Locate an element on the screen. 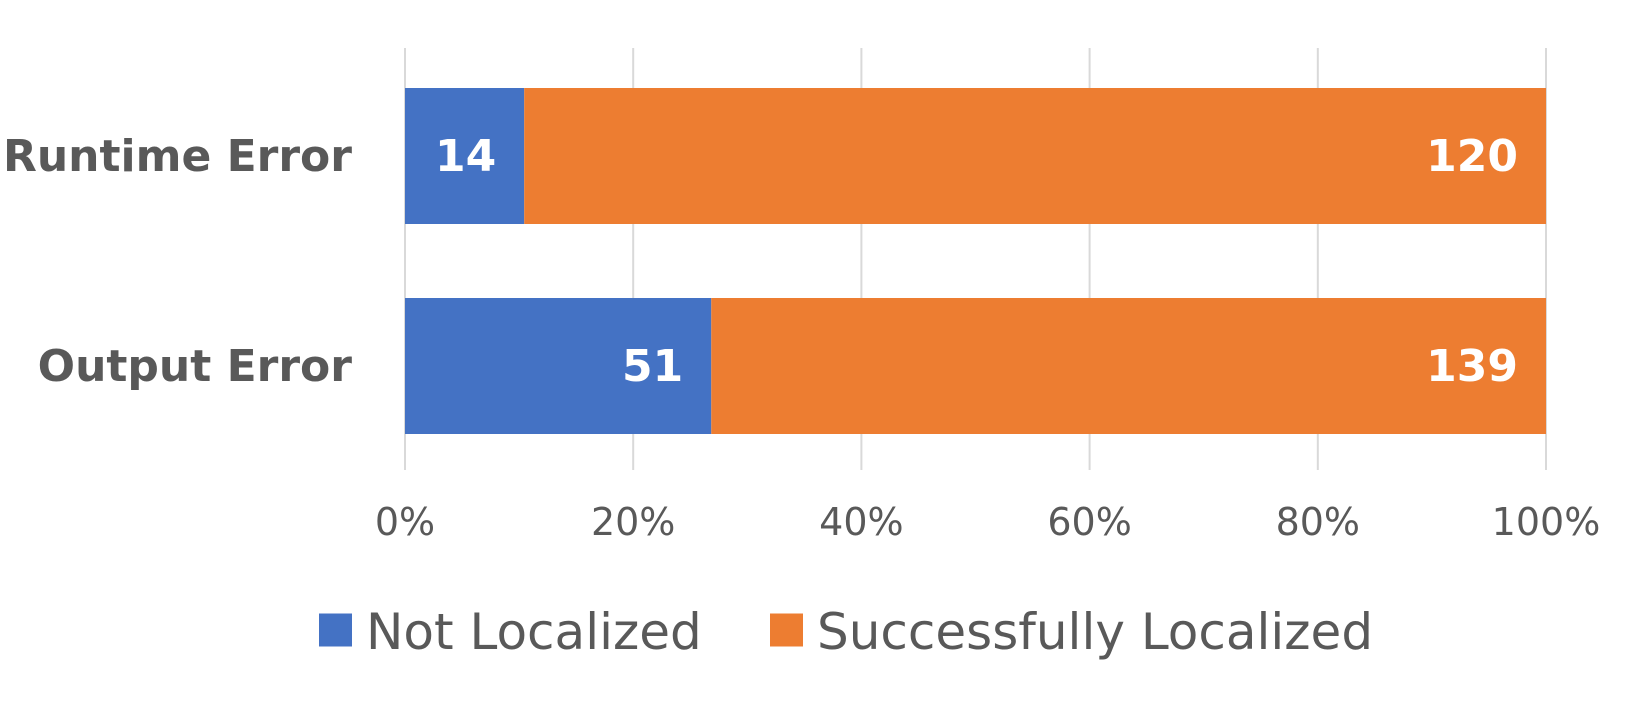 The image size is (1647, 715). x-tick-label: 40% is located at coordinates (861, 522).